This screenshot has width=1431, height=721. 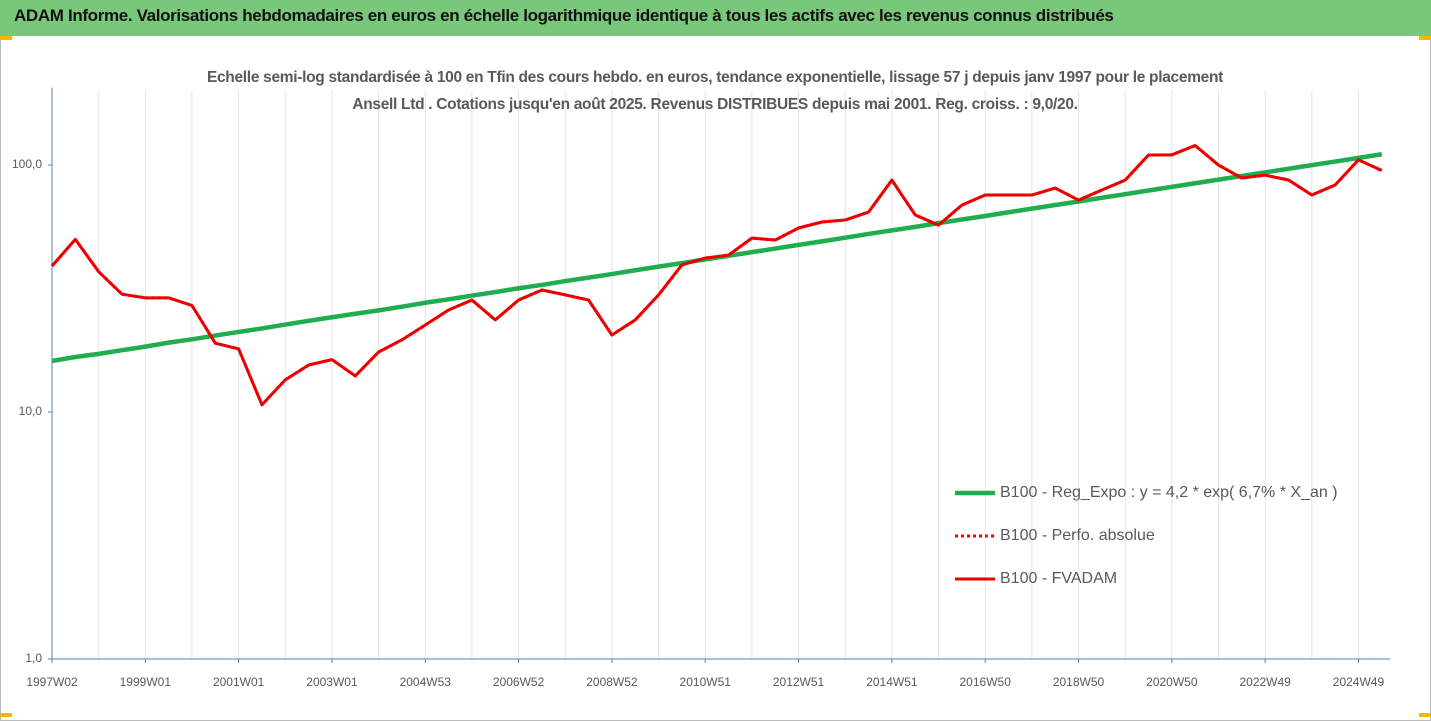 What do you see at coordinates (33, 658) in the screenshot?
I see `y-tick-label: 1,0` at bounding box center [33, 658].